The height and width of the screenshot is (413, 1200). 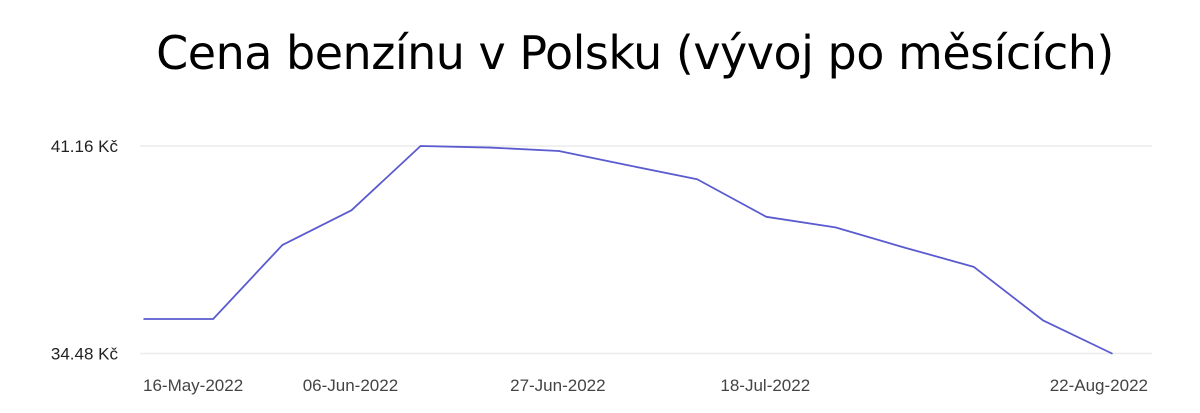 I want to click on x-tick-label: 06-Jun-2022, so click(x=350, y=385).